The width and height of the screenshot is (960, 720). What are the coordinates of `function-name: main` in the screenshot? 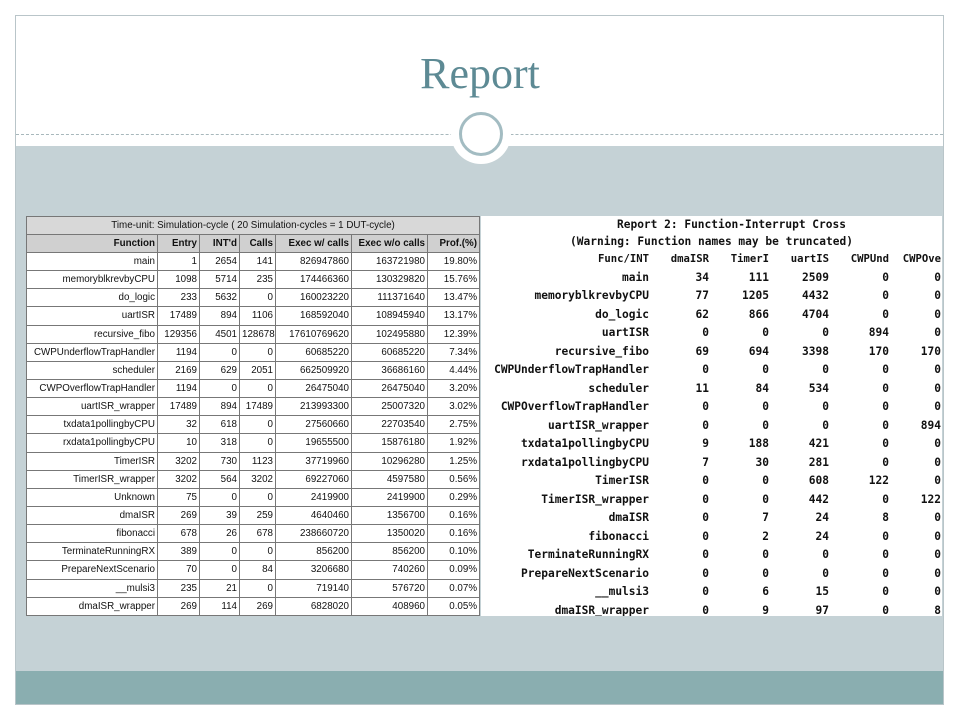 It's located at (635, 277).